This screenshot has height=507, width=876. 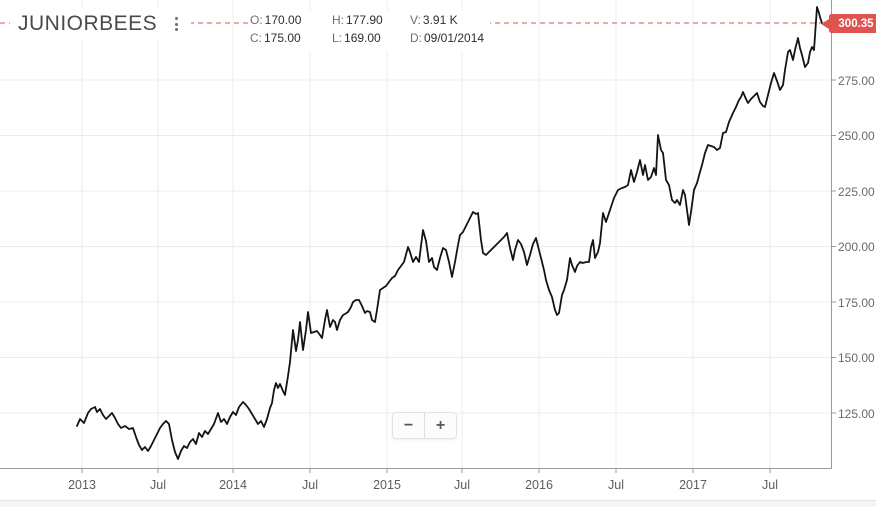 I want to click on legend-low: L: 169.00, so click(x=356, y=38).